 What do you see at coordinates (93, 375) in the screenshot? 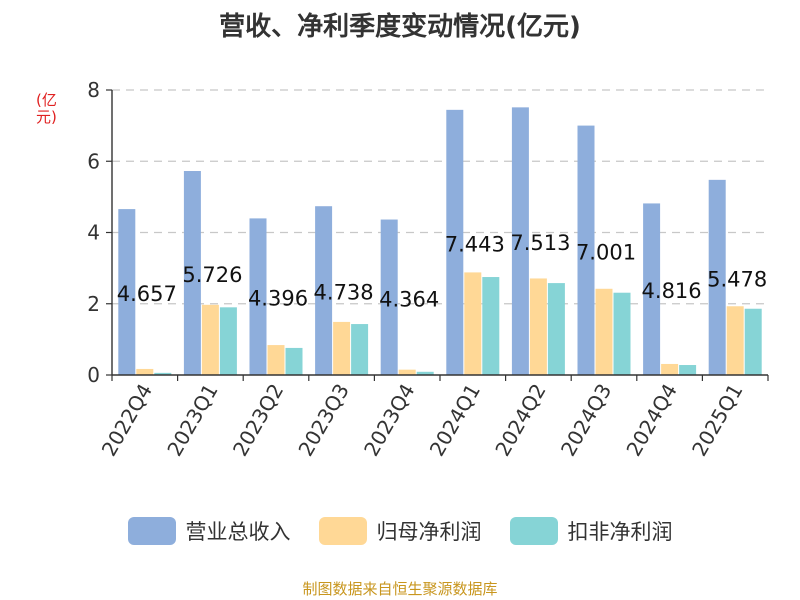
I see `y-tick-label: 0` at bounding box center [93, 375].